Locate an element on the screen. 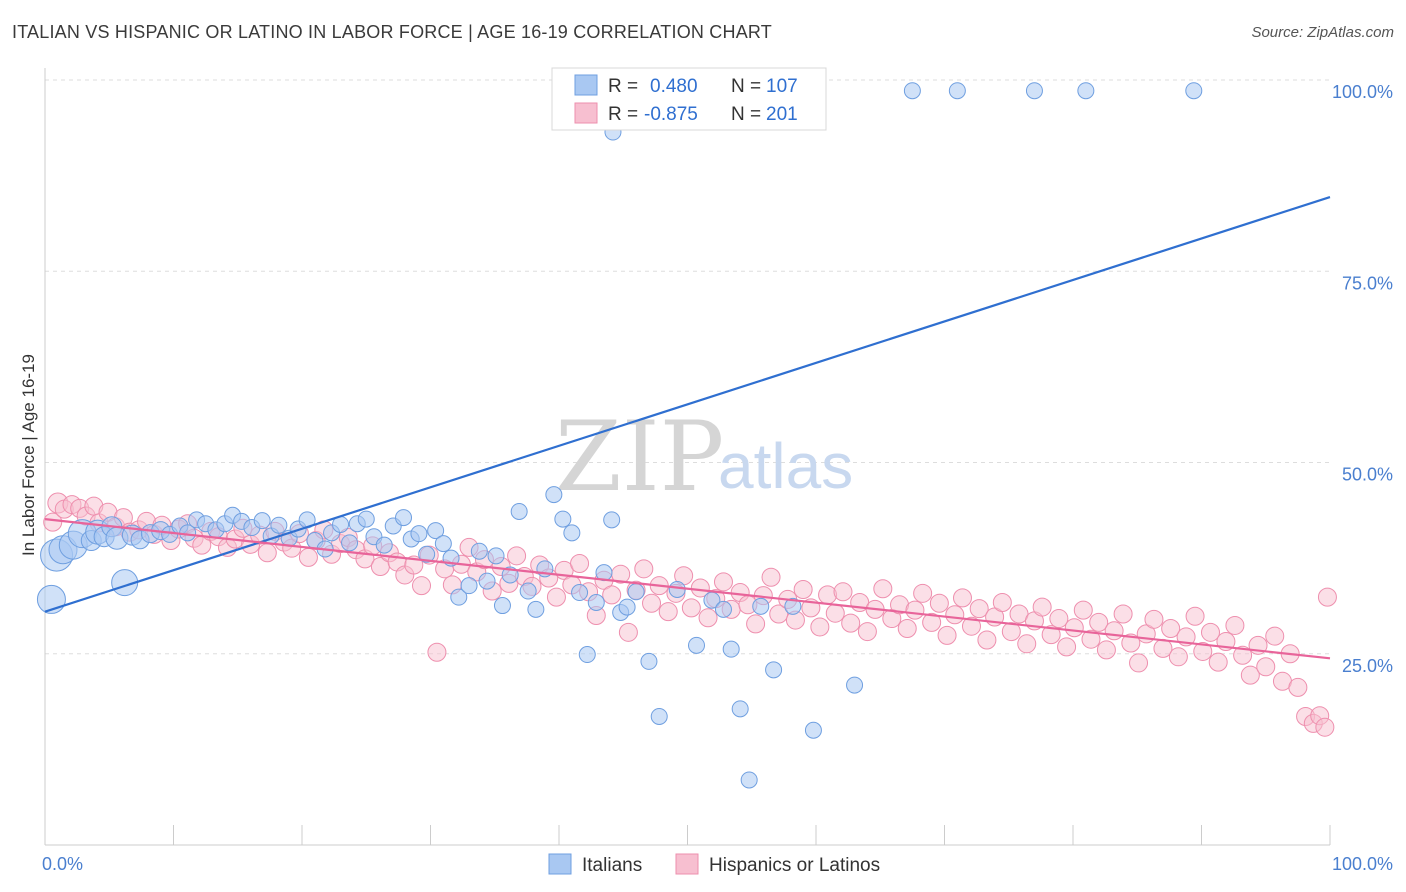 The height and width of the screenshot is (892, 1406). chart-source: Source: ZipAtlas.com is located at coordinates (1322, 32).